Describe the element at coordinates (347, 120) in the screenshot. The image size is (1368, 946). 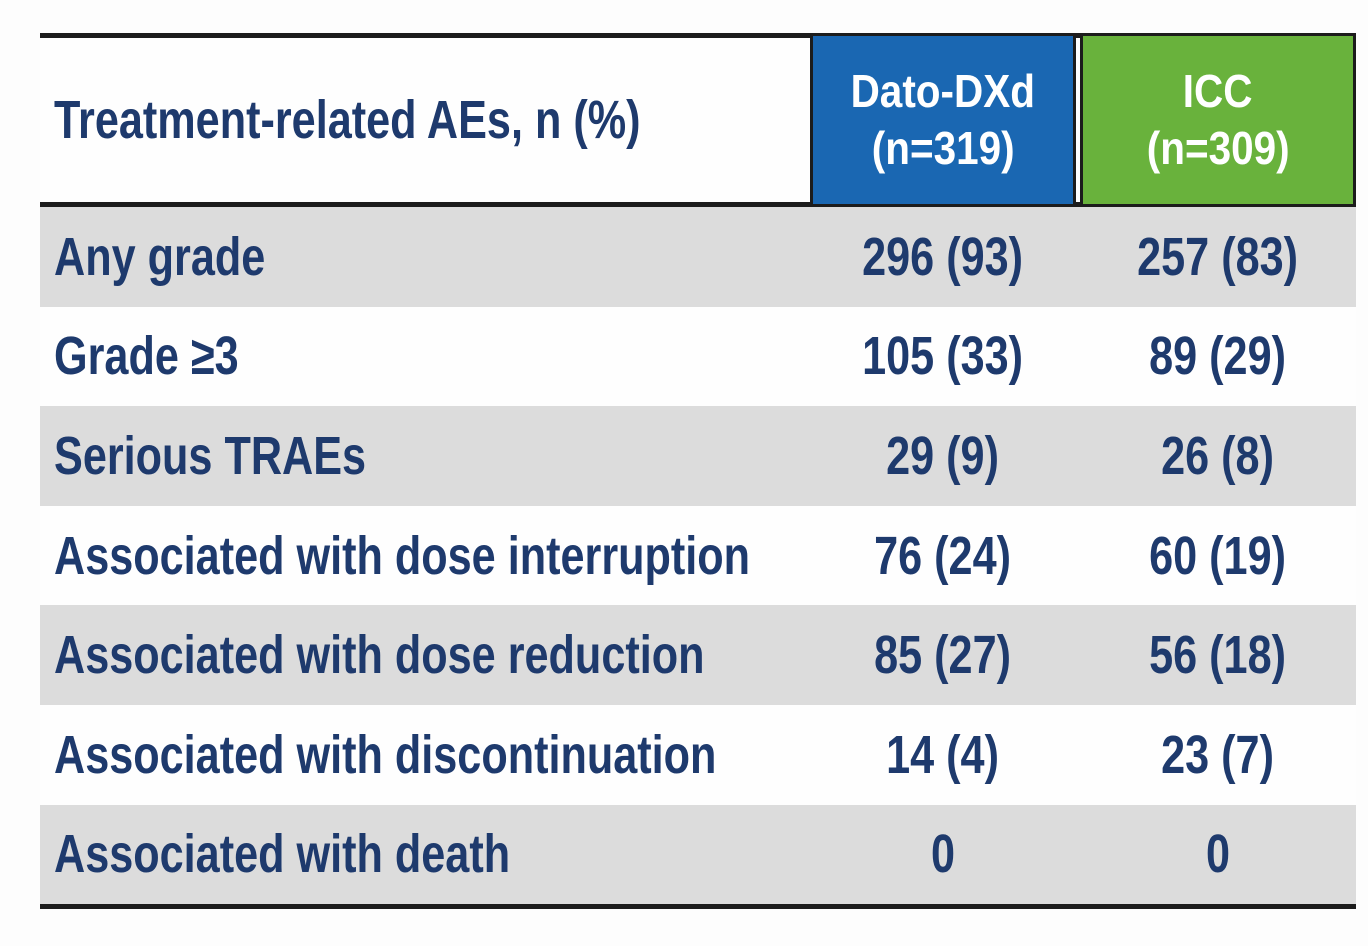
I see `table-title: Treatment-related AEs, n (%)` at that location.